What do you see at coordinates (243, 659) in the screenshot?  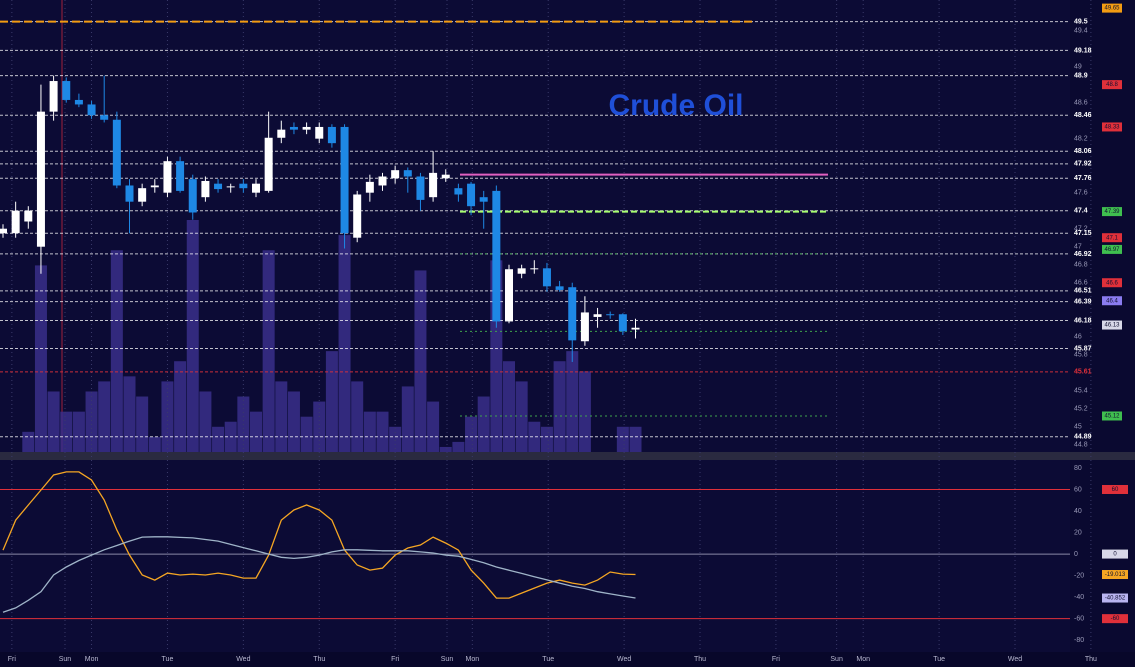 I see `x-tick-label: Wed` at bounding box center [243, 659].